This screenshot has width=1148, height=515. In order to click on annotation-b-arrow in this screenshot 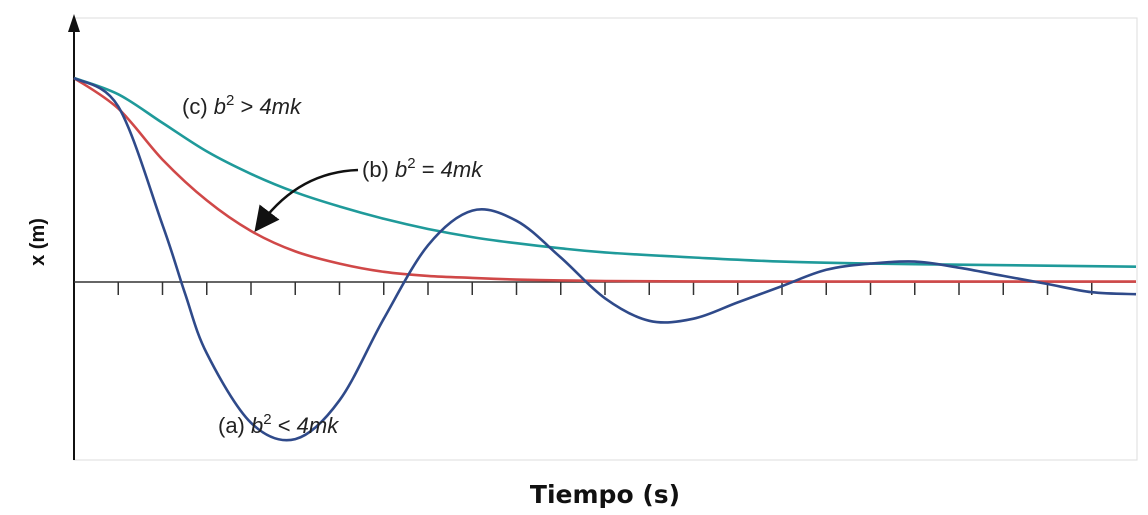, I will do `click(306, 200)`.